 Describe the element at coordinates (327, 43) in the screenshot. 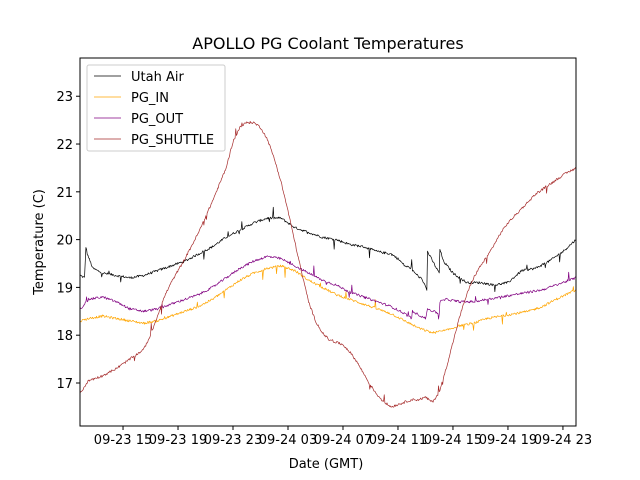

I see `chart-title: APOLLO PG Coolant Temperatures` at that location.